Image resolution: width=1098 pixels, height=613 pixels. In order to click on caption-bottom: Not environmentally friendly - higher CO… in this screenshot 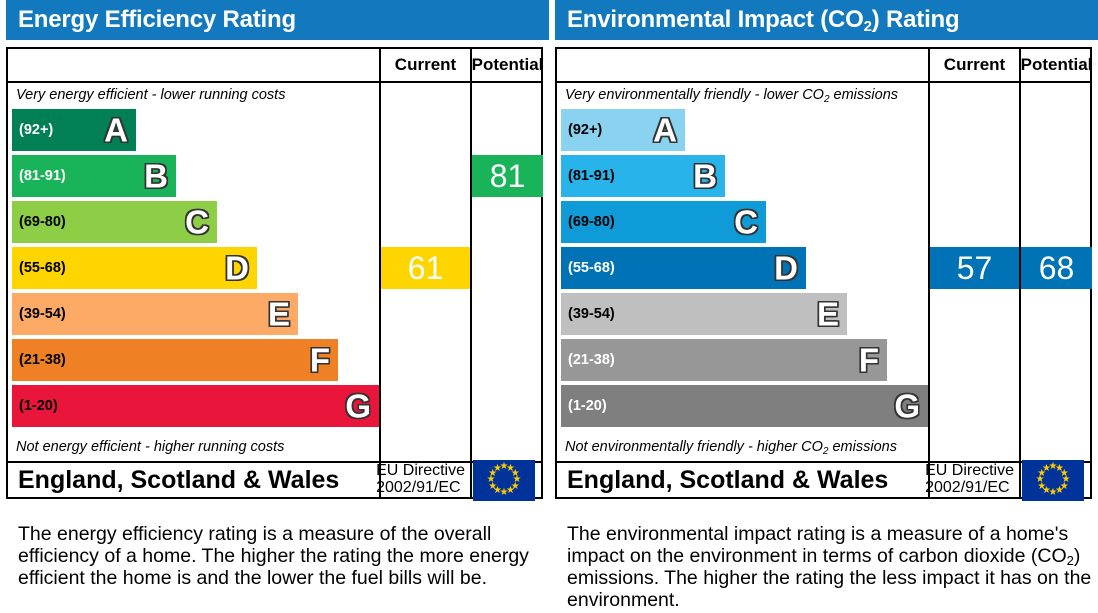, I will do `click(731, 448)`.